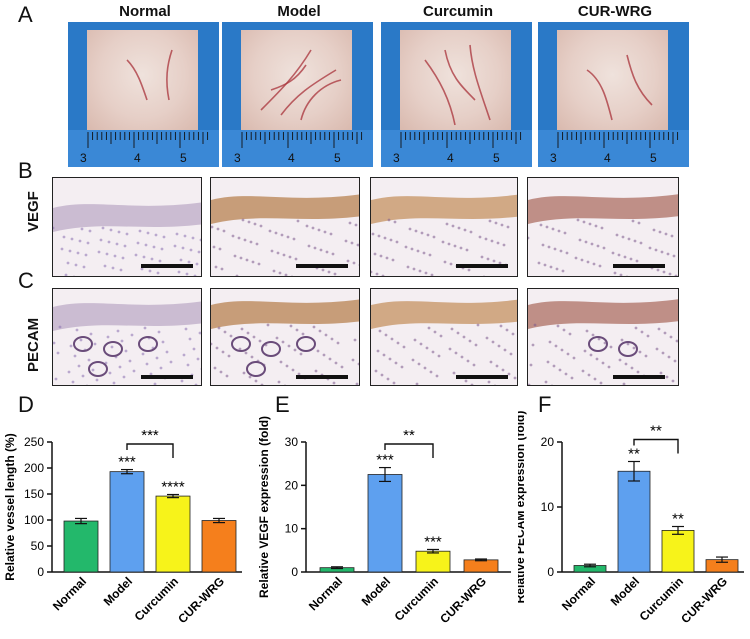 The width and height of the screenshot is (750, 639). I want to click on panel-letter-e: E, so click(282, 404).